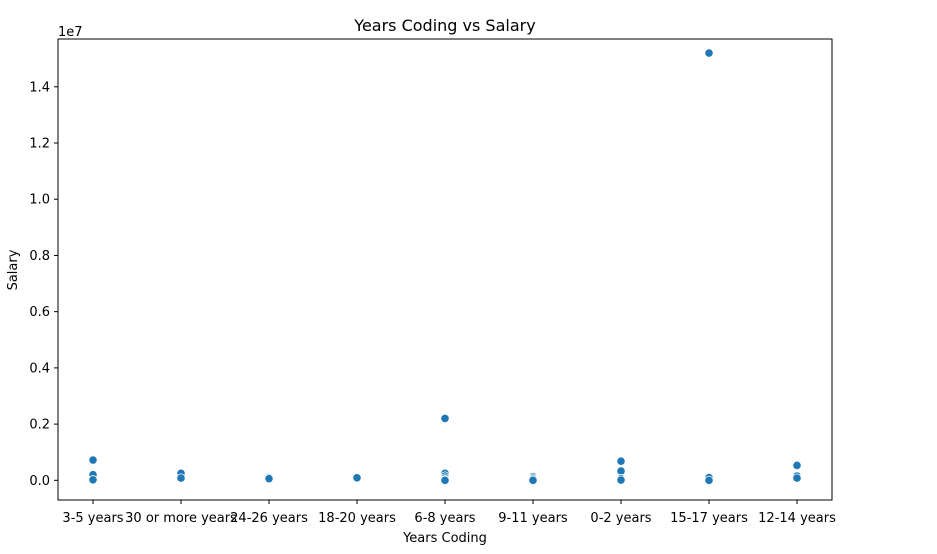  Describe the element at coordinates (13, 269) in the screenshot. I see `y-axis-label: Salary` at that location.